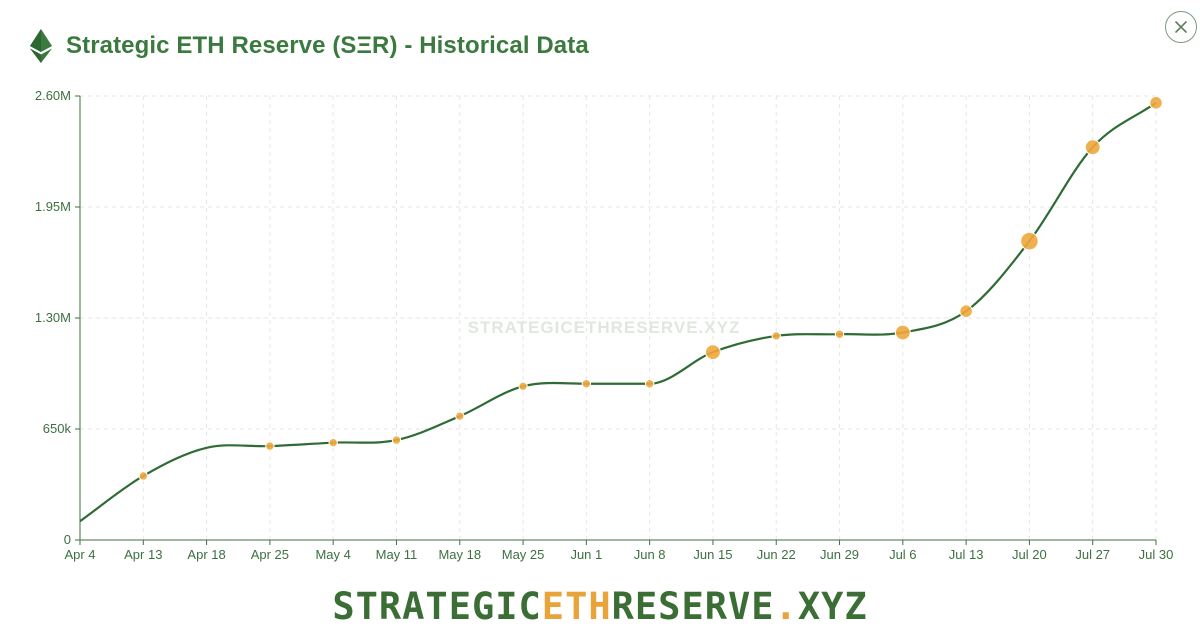 This screenshot has width=1200, height=633. I want to click on close-icon, so click(1181, 27).